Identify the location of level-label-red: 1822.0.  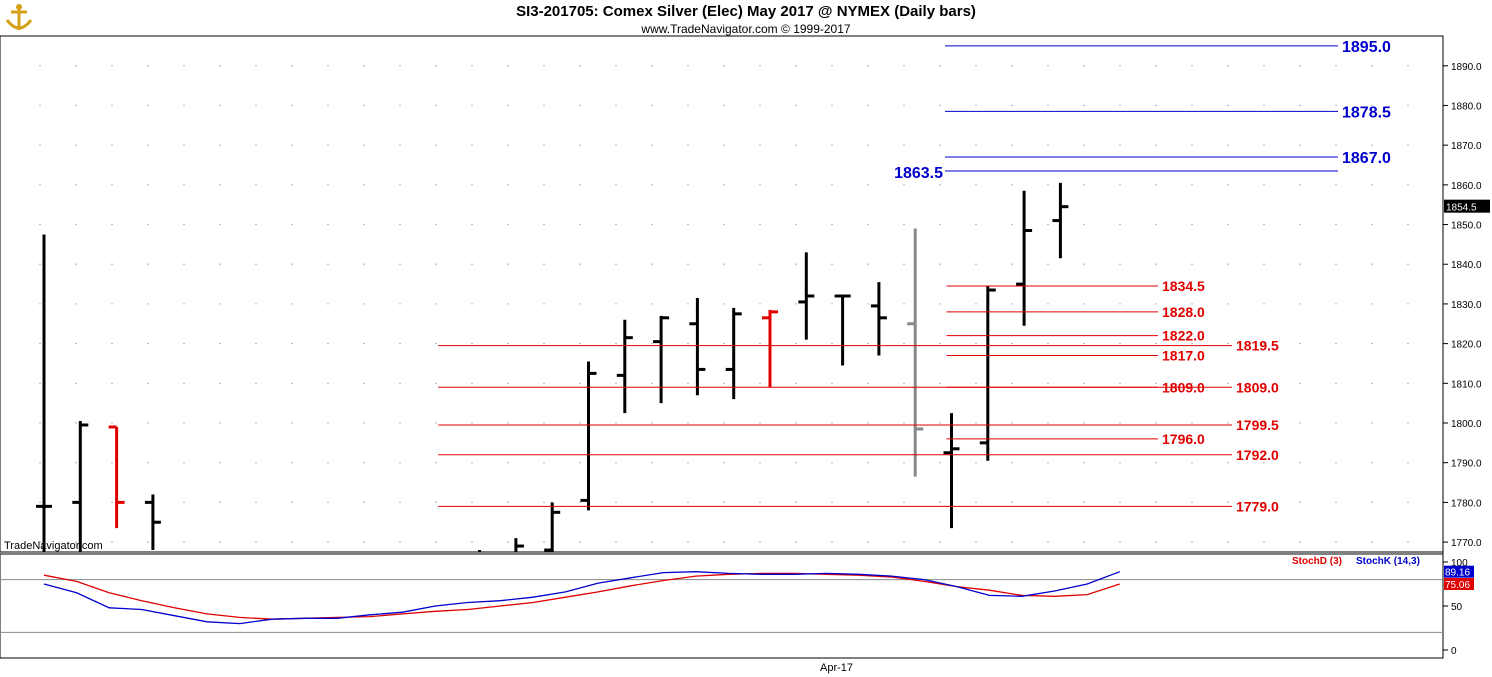
(1183, 336).